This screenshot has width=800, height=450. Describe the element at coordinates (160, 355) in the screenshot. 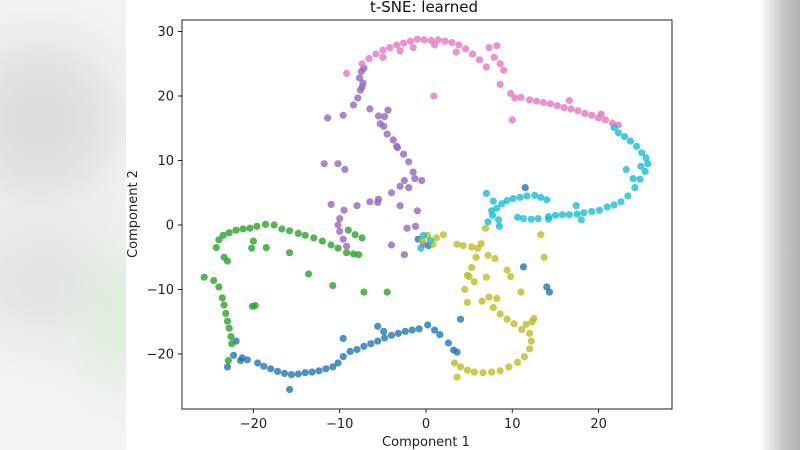

I see `y-tick-label: −20` at that location.